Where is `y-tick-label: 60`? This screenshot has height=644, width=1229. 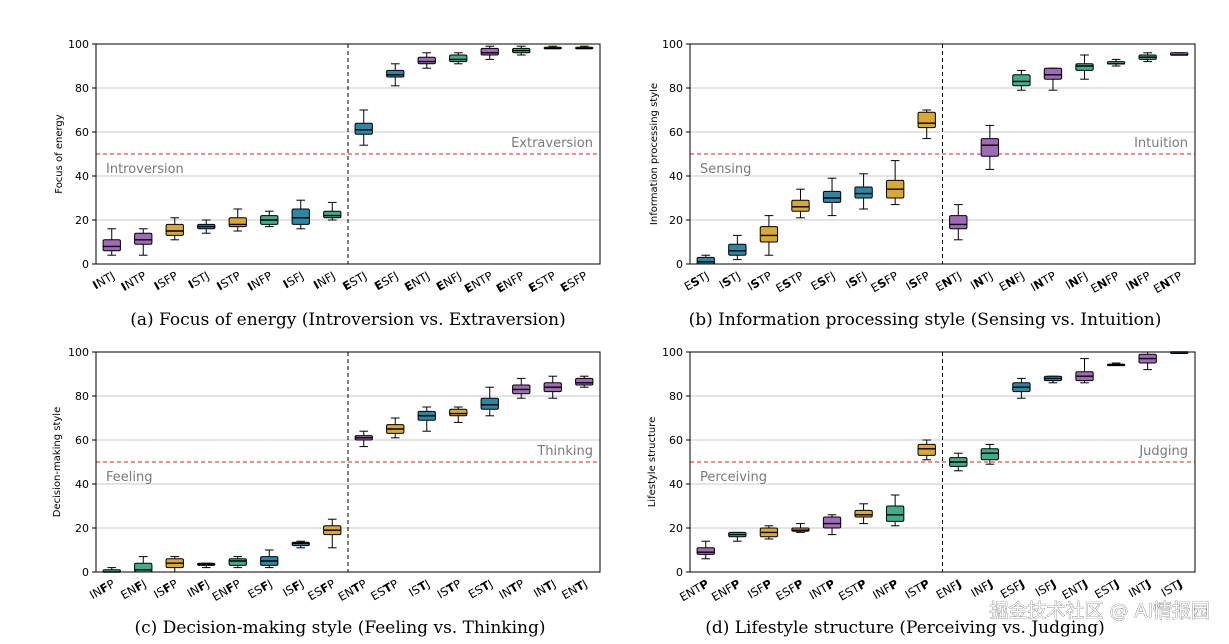 y-tick-label: 60 is located at coordinates (82, 132).